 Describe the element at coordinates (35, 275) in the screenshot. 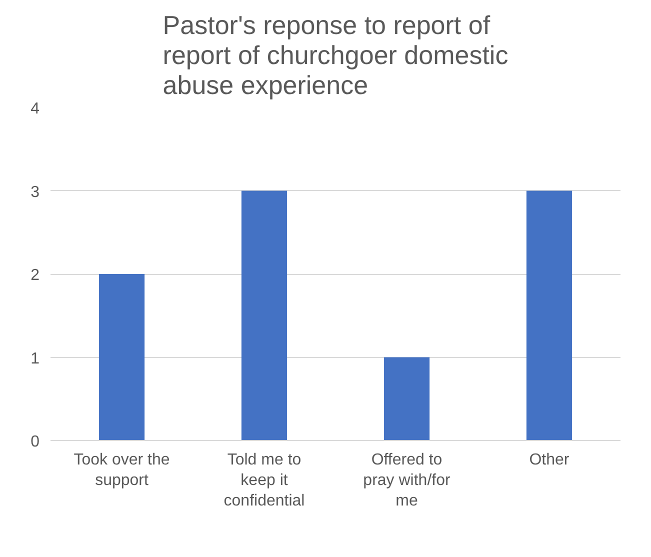

I see `y-tick-label: 2` at that location.